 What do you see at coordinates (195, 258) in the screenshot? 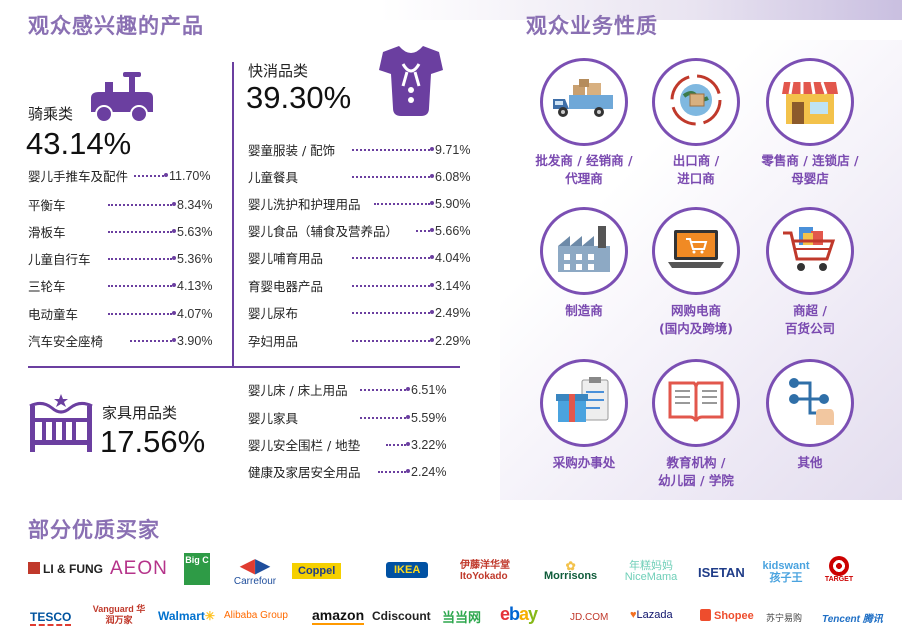
I see `rides-row-value: 5.36%` at bounding box center [195, 258].